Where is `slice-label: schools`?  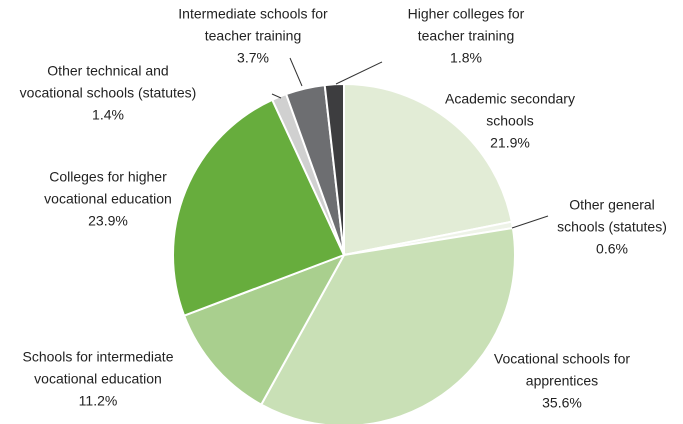 slice-label: schools is located at coordinates (509, 121).